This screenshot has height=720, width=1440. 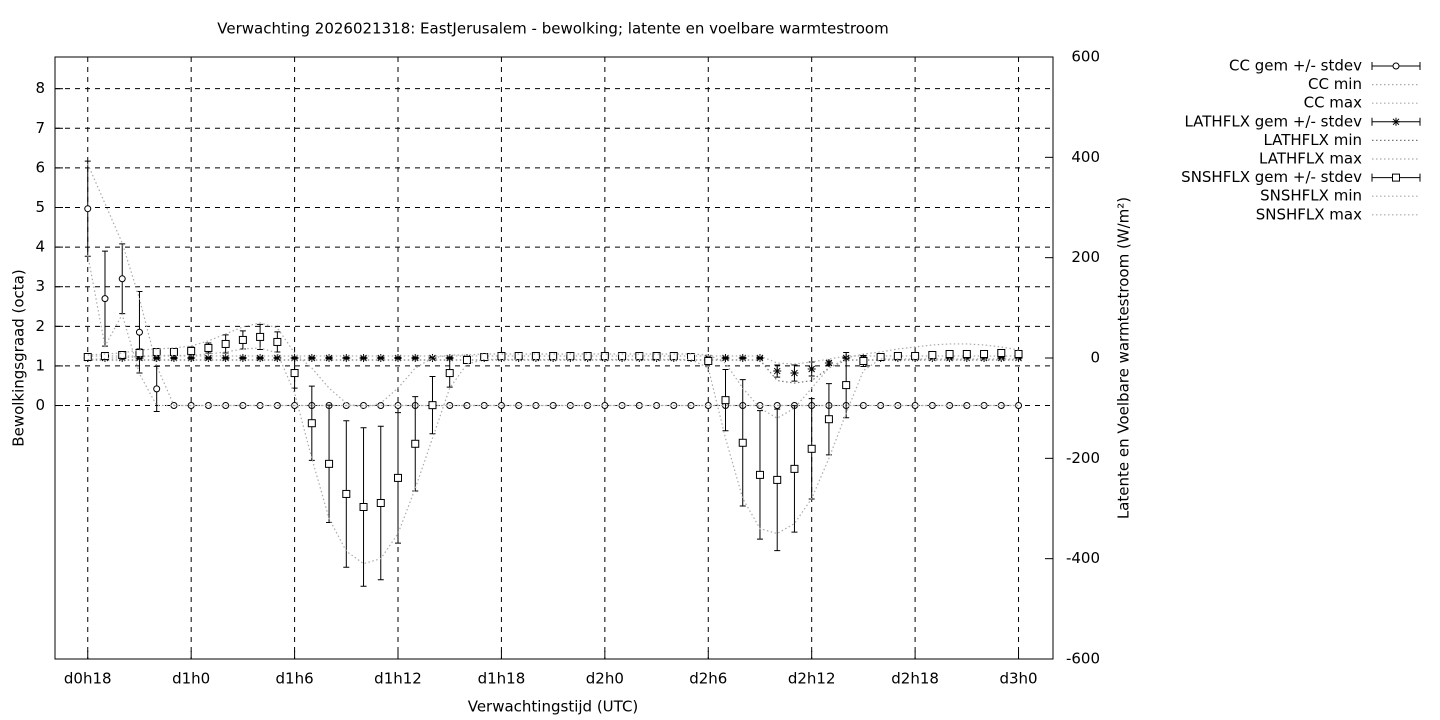 I want to click on legend-label: LATHFLX max, so click(x=1310, y=159).